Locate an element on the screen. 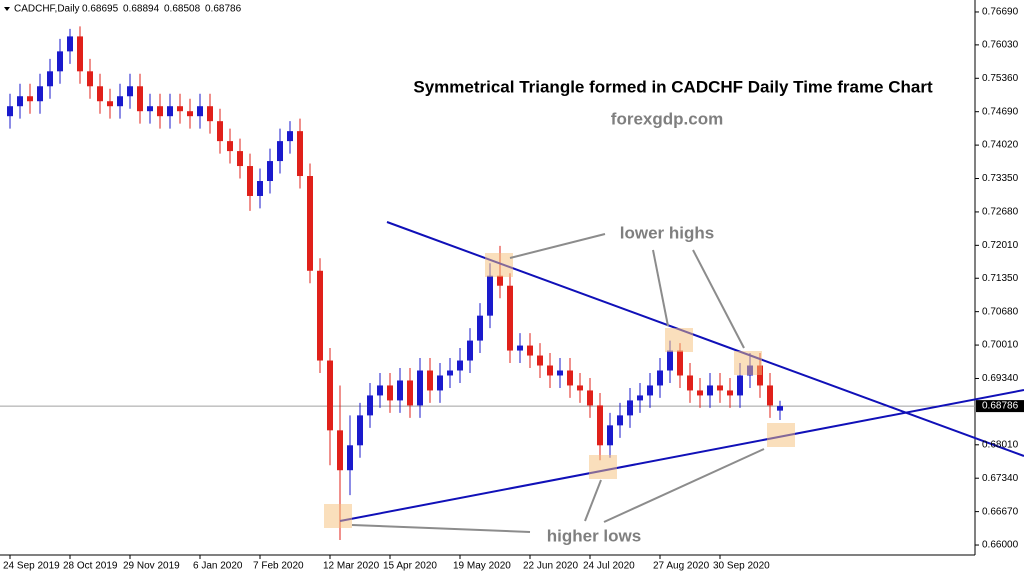 The height and width of the screenshot is (575, 1024). x-tick-label: 12 Mar 2020 is located at coordinates (351, 566).